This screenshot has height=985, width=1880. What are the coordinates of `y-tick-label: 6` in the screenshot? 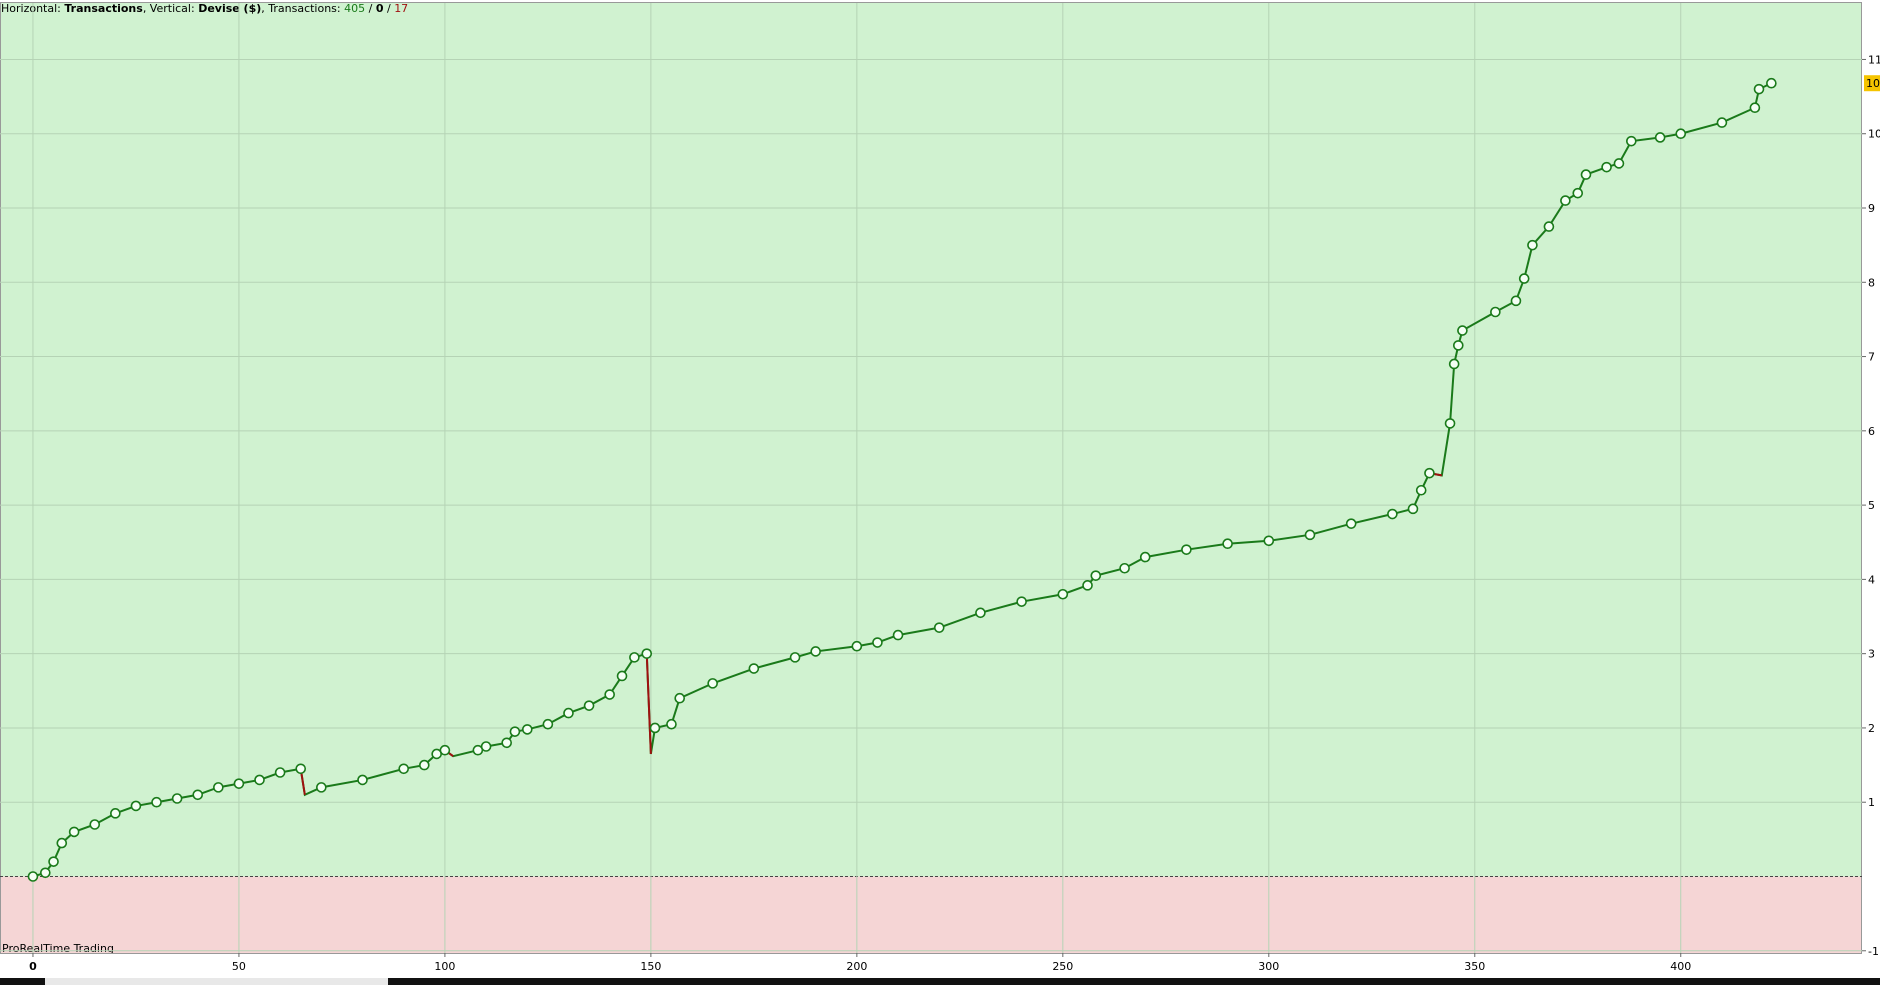 It's located at (1871, 431).